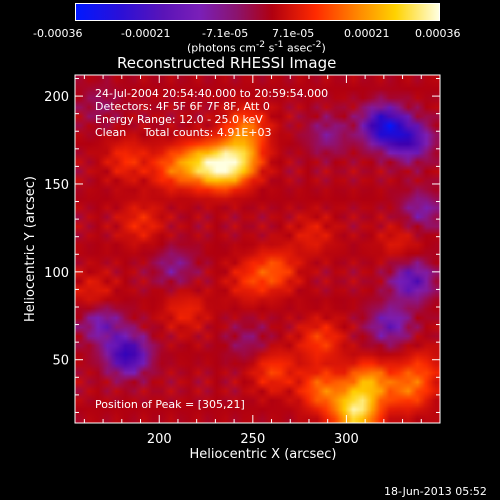  Describe the element at coordinates (225, 33) in the screenshot. I see `colorbar-tick-label: -7.1e-05` at that location.